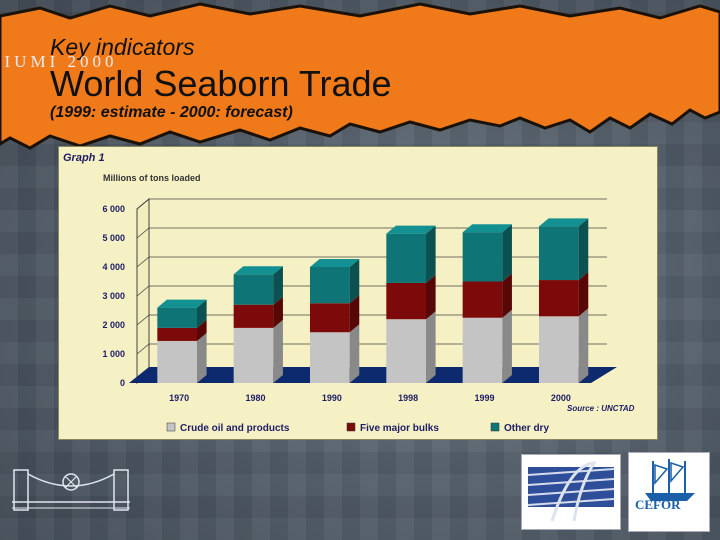 Image resolution: width=720 pixels, height=540 pixels. Describe the element at coordinates (221, 83) in the screenshot. I see `page-title: World Seaborn Trade` at that location.